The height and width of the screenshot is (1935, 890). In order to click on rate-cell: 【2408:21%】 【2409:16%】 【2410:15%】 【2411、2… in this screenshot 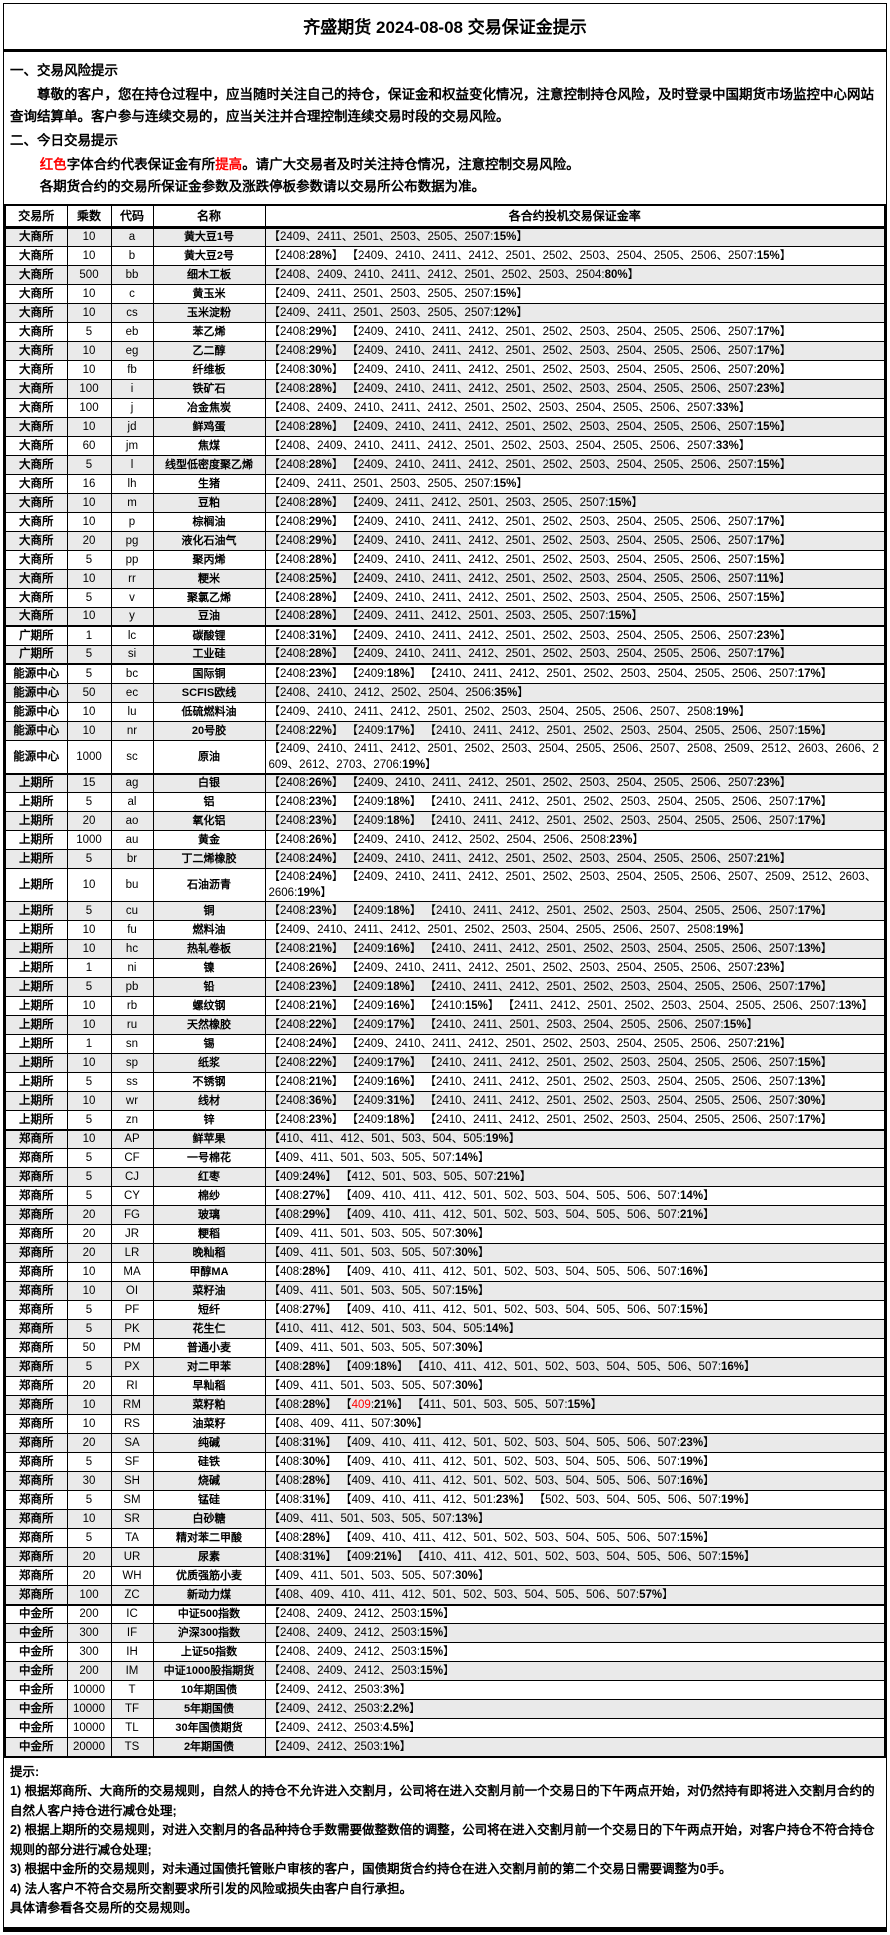, I will do `click(575, 1006)`.